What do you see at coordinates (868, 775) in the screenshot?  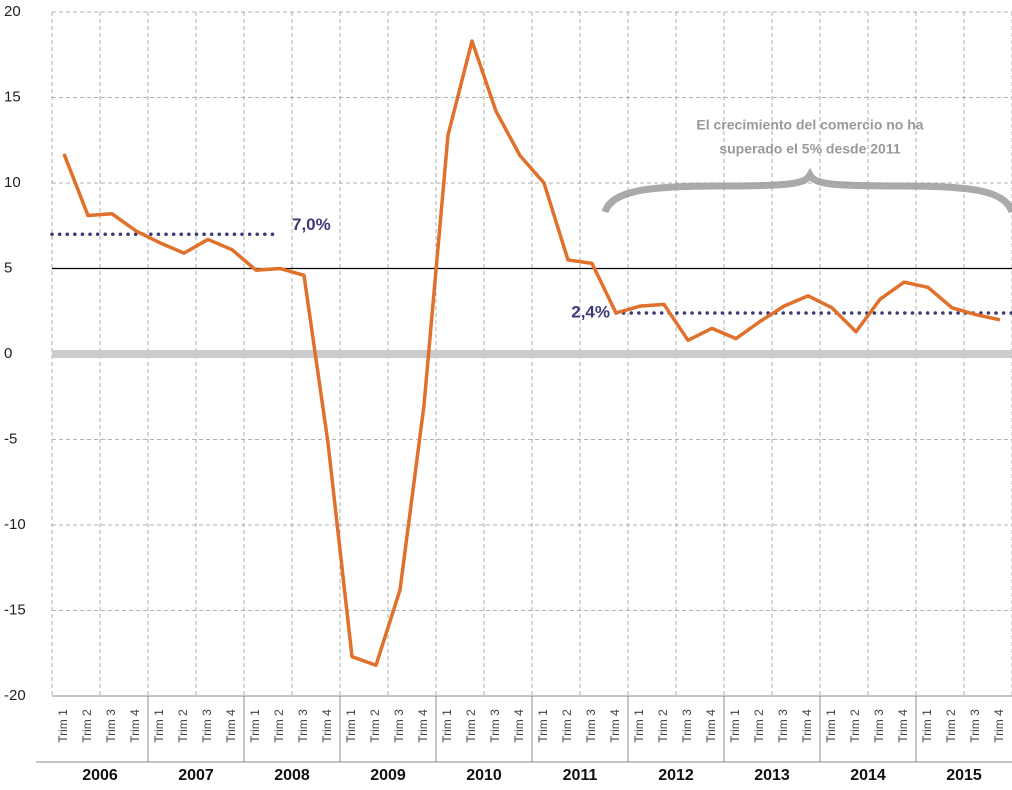 I see `year-label: 2014` at bounding box center [868, 775].